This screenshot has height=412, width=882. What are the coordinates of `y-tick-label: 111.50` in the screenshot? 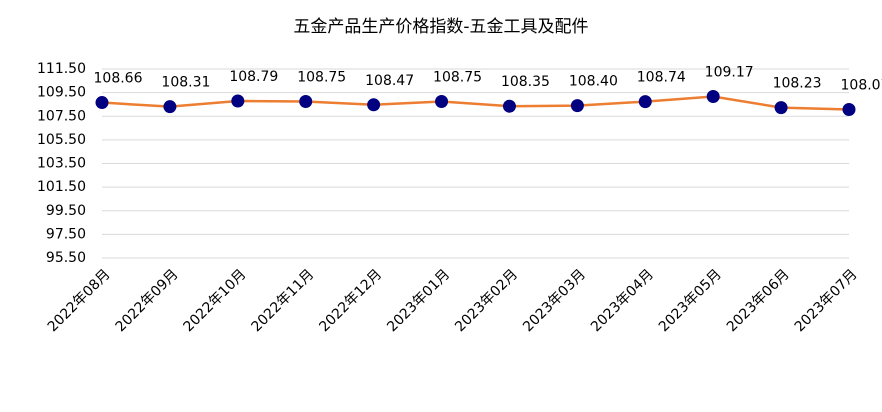 It's located at (61, 69).